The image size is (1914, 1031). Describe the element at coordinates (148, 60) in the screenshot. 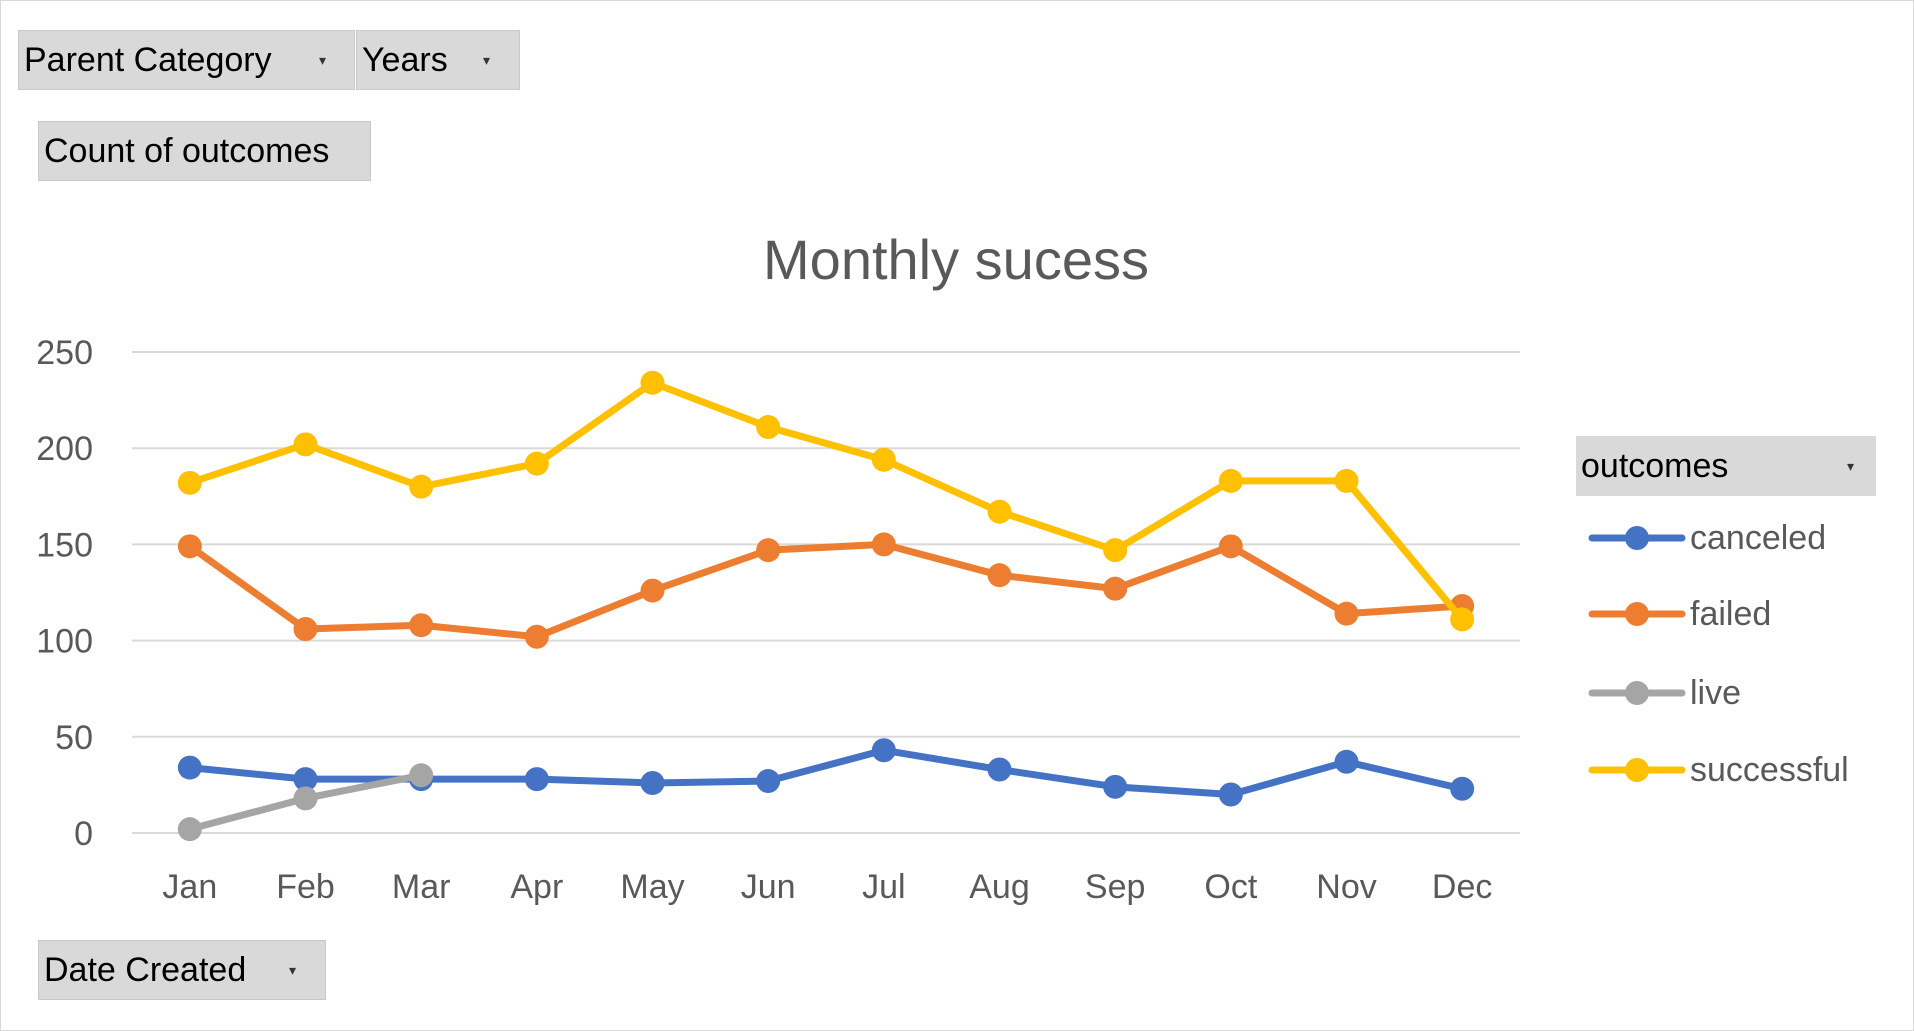

I see `parent-category-label: Parent Category` at that location.